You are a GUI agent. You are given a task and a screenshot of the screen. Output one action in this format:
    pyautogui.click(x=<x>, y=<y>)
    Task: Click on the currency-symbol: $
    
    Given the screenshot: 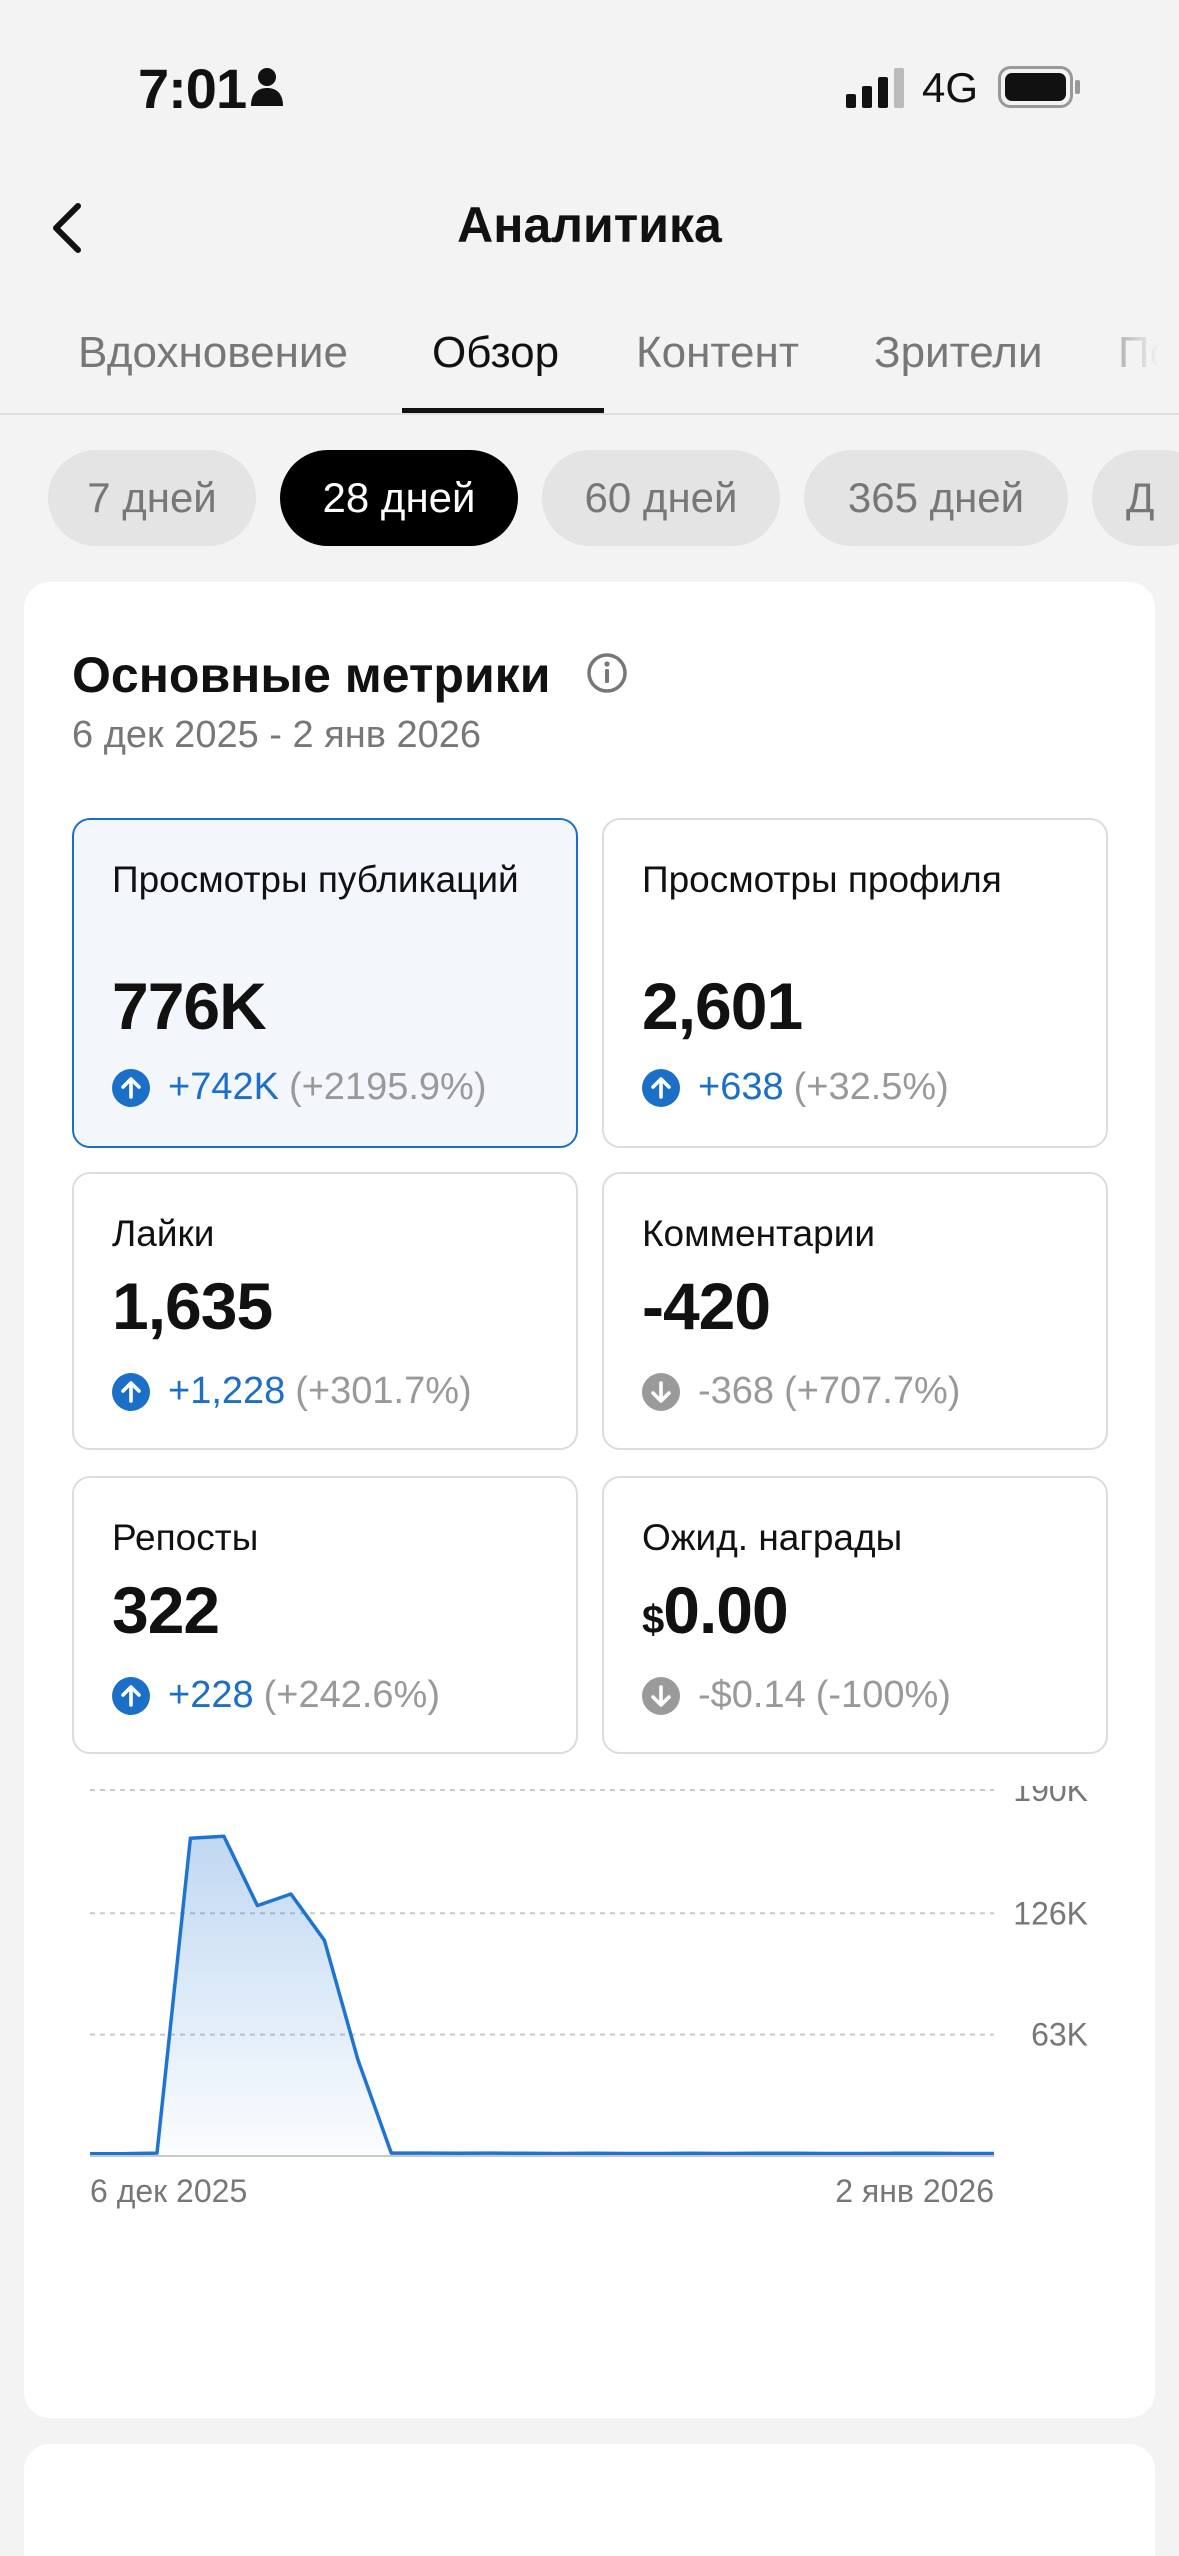 What is the action you would take?
    pyautogui.click(x=653, y=1620)
    